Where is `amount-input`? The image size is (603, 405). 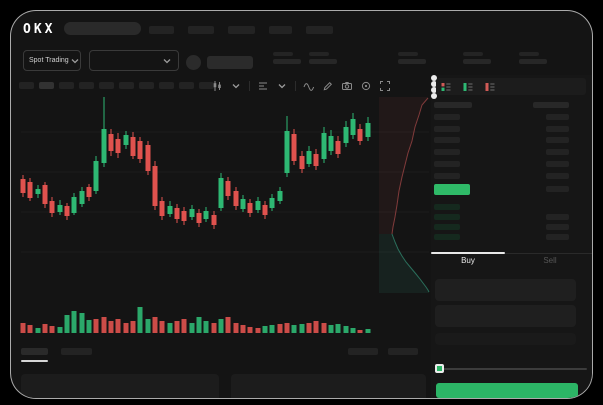
amount-input is located at coordinates (505, 316).